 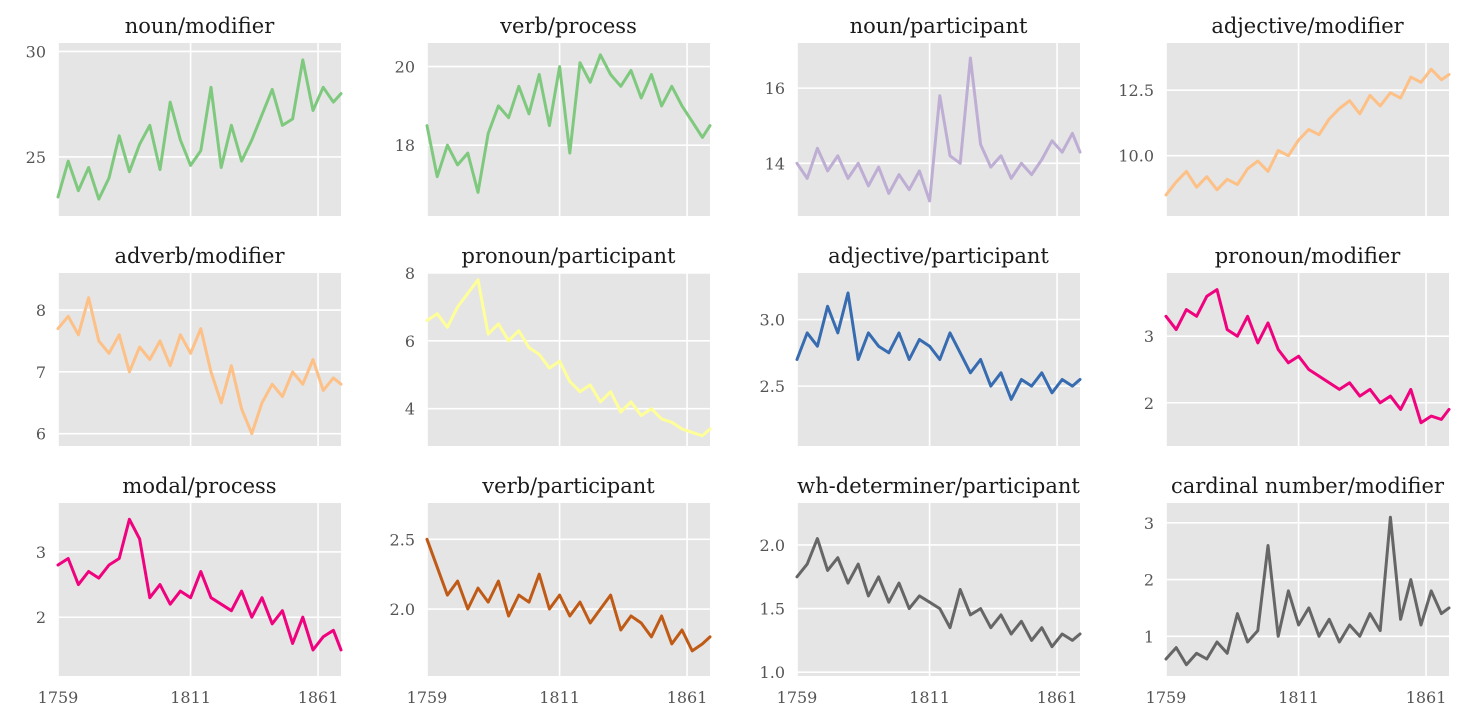 I want to click on y-tick-label: 10.0, so click(x=1136, y=156).